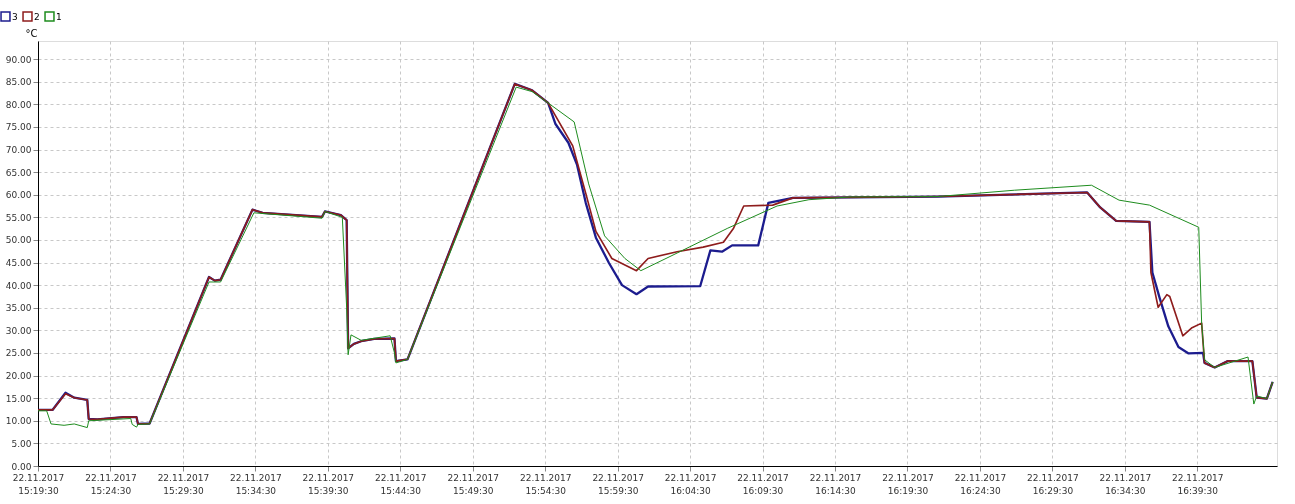 The width and height of the screenshot is (1295, 504). Describe the element at coordinates (18, 308) in the screenshot. I see `y-tick-label: 35.00` at that location.